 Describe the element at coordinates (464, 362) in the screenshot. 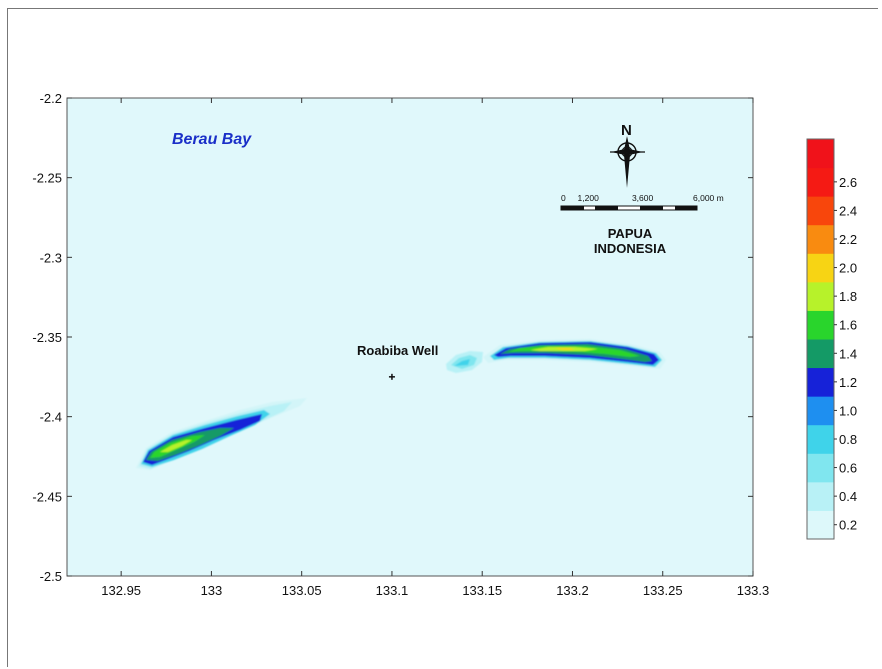

I see `central-contour-patch` at that location.